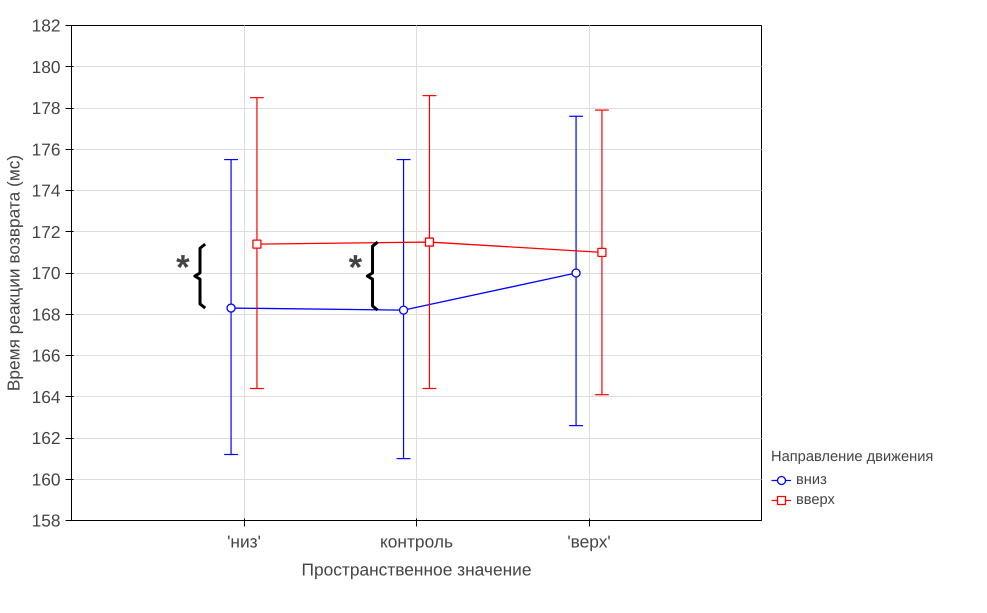  Describe the element at coordinates (416, 542) in the screenshot. I see `x-tick-label: контроль` at that location.